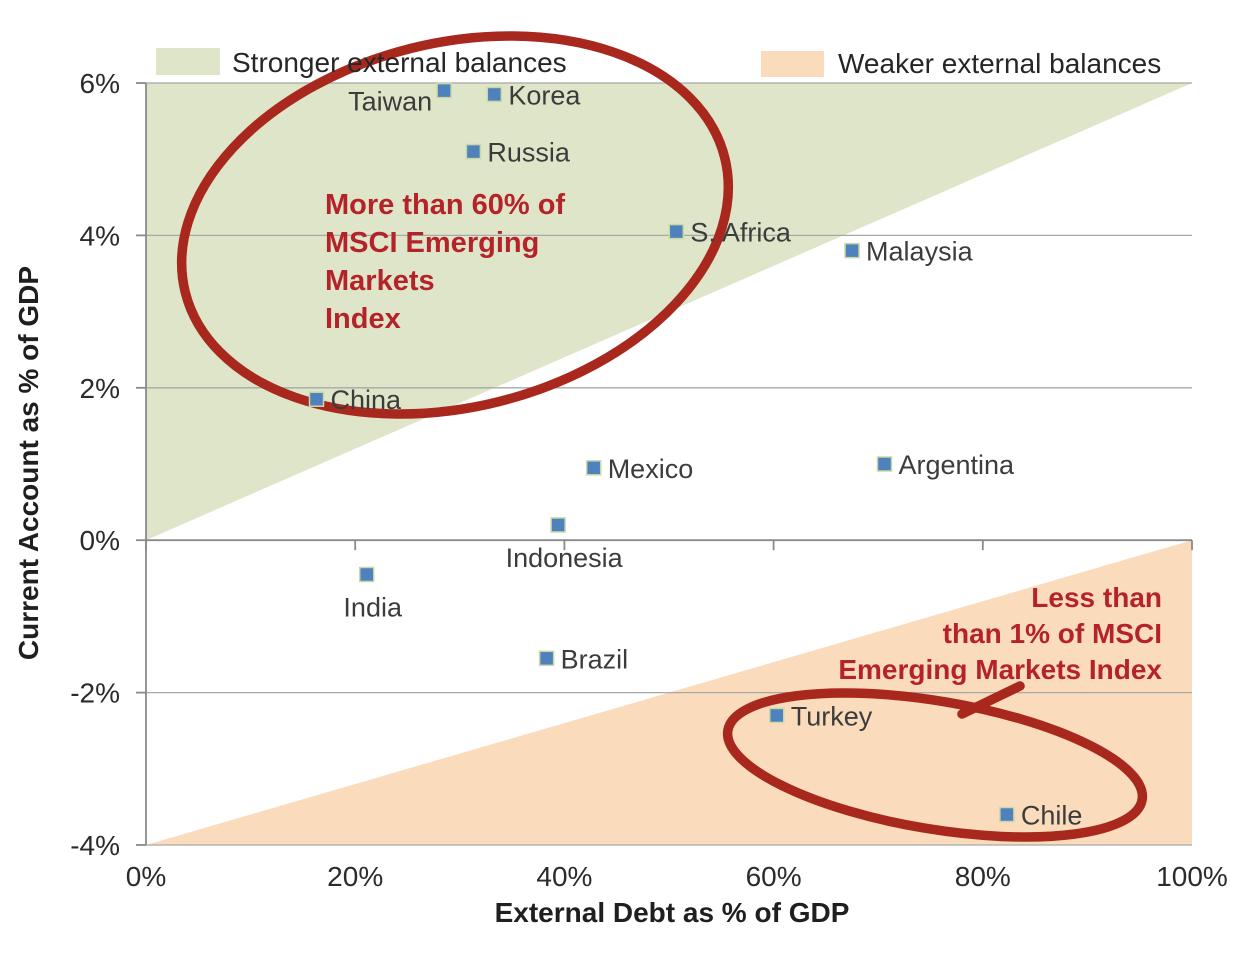 This screenshot has height=954, width=1260. I want to click on x-tick-label-40%: 40%, so click(564, 876).